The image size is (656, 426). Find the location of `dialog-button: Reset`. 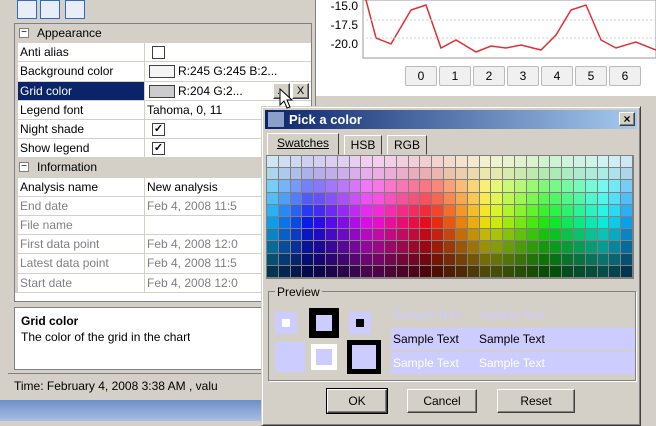

dialog-button: Reset is located at coordinates (536, 401).